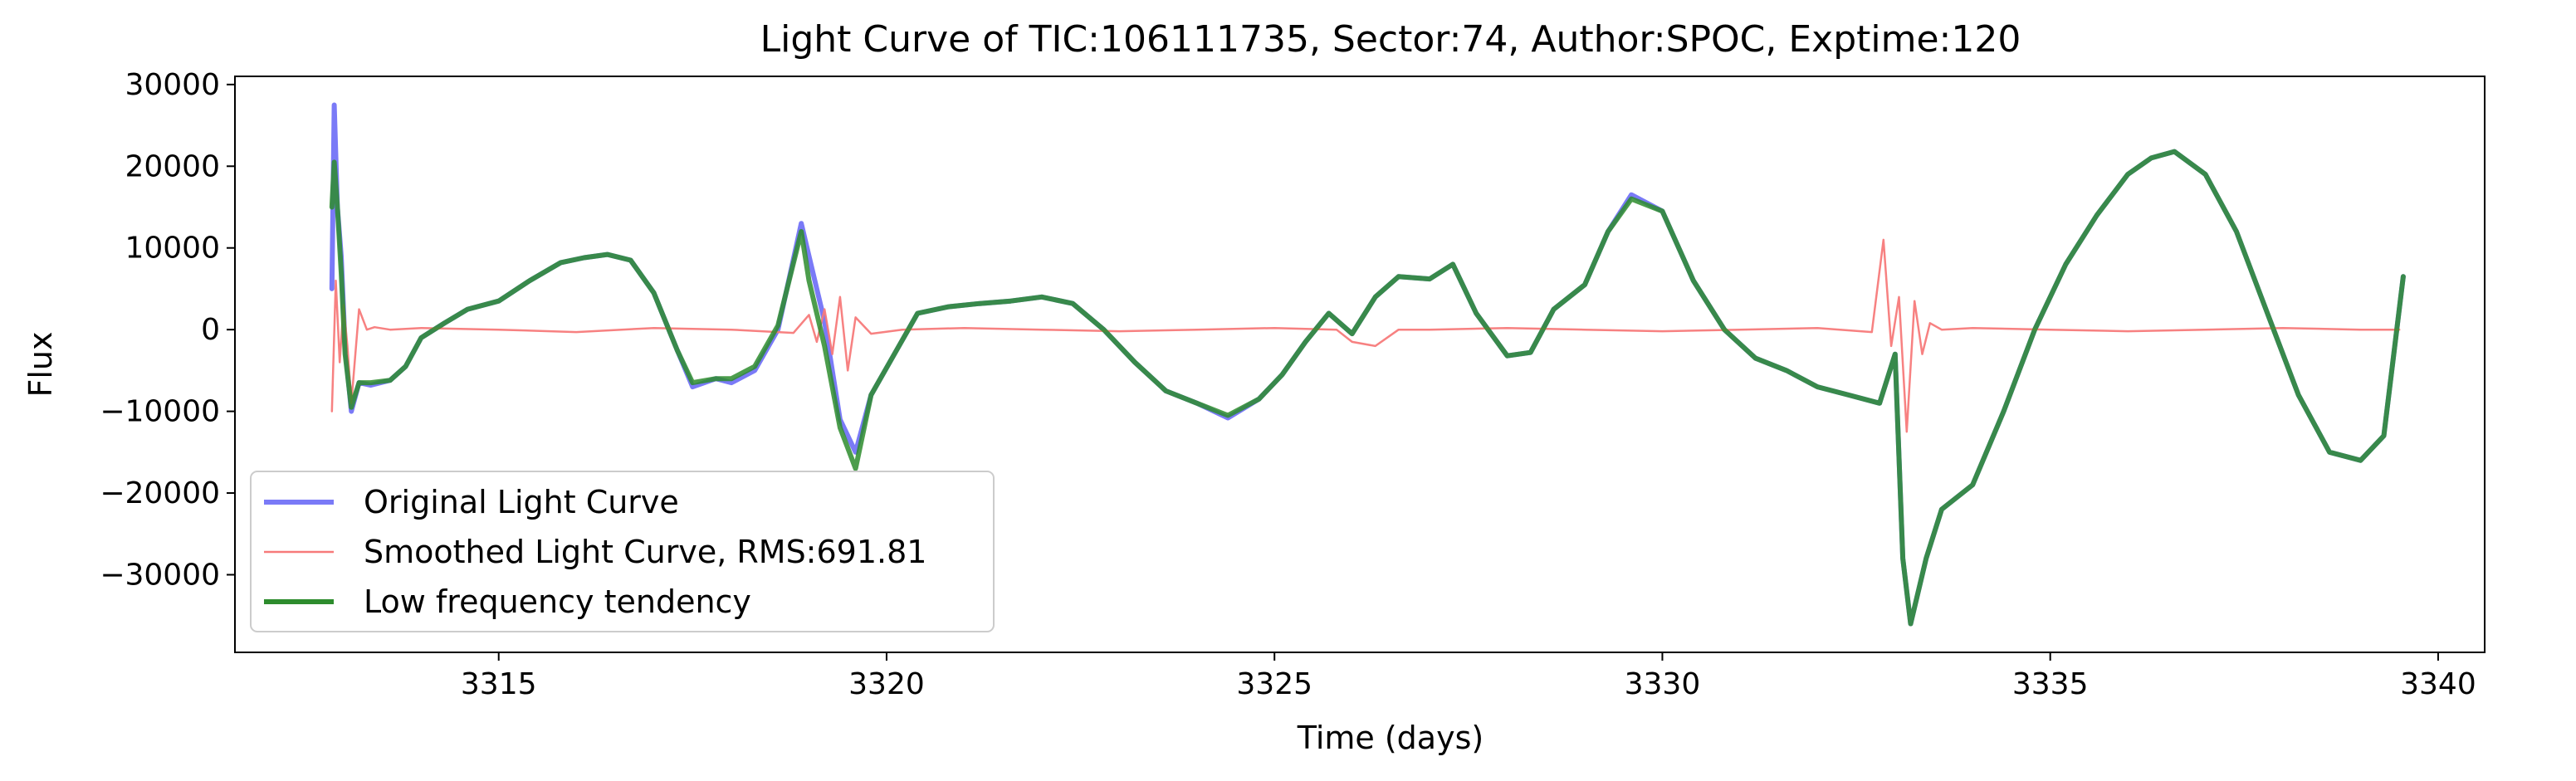 The image size is (2576, 781). I want to click on y-tick-label: −20000, so click(160, 493).